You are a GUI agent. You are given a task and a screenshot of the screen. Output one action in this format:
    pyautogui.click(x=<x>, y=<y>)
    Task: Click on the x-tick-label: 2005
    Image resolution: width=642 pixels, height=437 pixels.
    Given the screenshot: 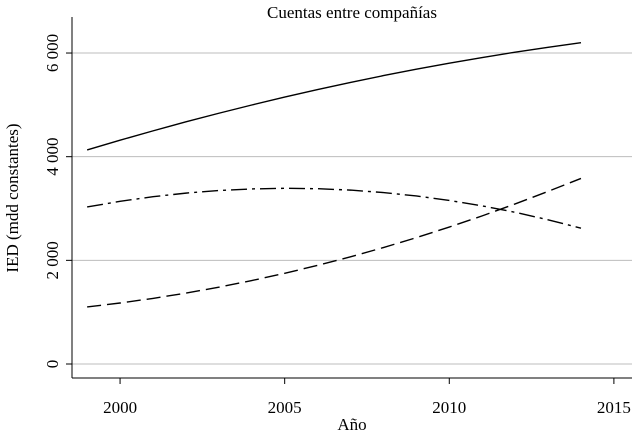 What is the action you would take?
    pyautogui.click(x=285, y=407)
    